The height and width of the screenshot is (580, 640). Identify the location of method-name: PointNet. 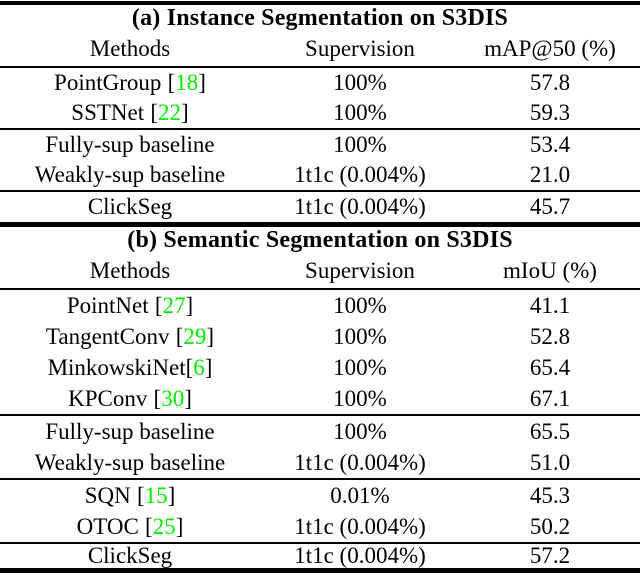
(107, 305).